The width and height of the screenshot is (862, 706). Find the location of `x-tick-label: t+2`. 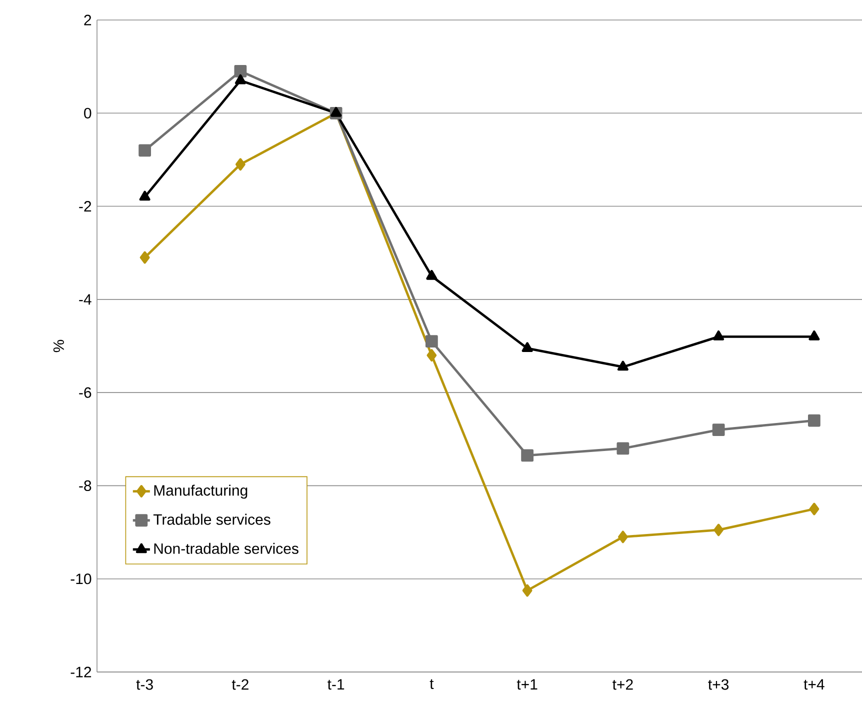

x-tick-label: t+2 is located at coordinates (622, 684).